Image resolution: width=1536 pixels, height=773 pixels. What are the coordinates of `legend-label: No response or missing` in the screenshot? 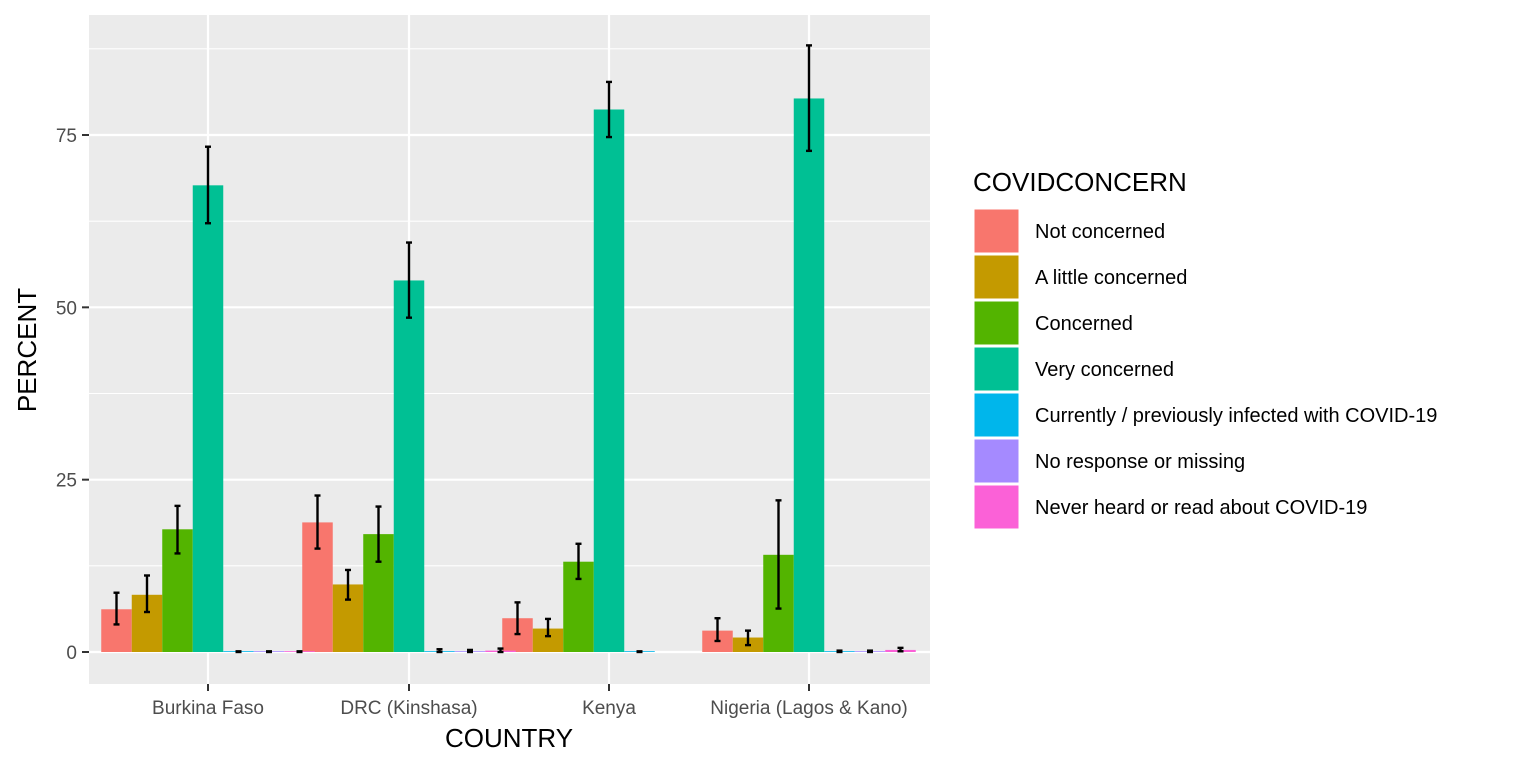 It's located at (1140, 462).